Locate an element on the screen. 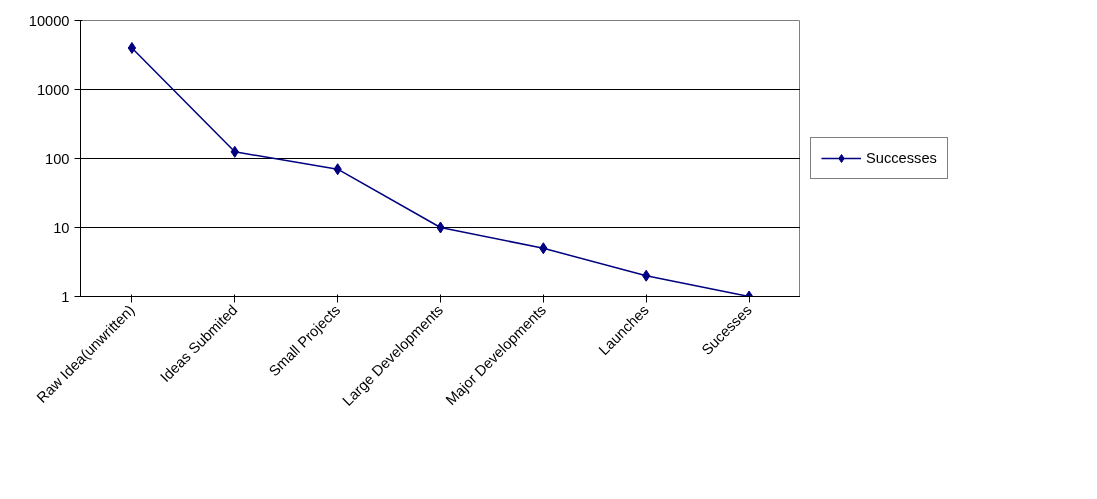 This screenshot has height=499, width=1097. point is located at coordinates (132, 47).